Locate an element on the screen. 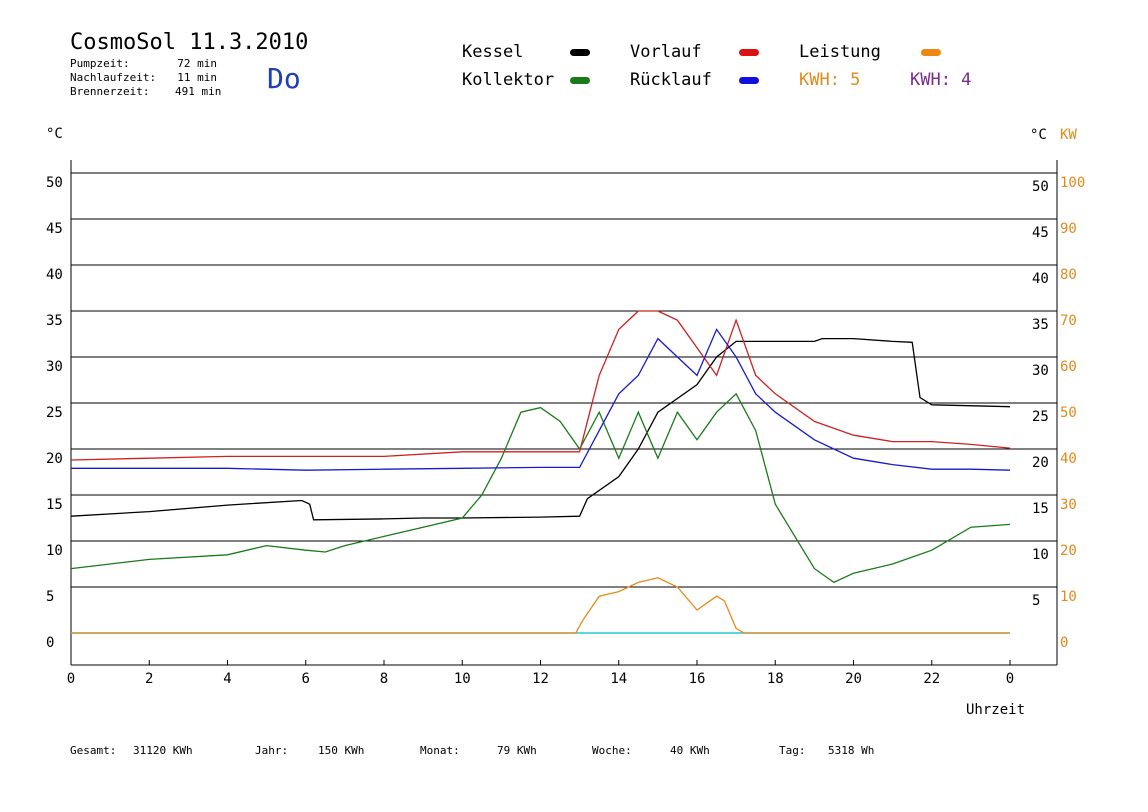 Image resolution: width=1148 pixels, height=812 pixels. kw-tick-label: 40 is located at coordinates (1068, 459).